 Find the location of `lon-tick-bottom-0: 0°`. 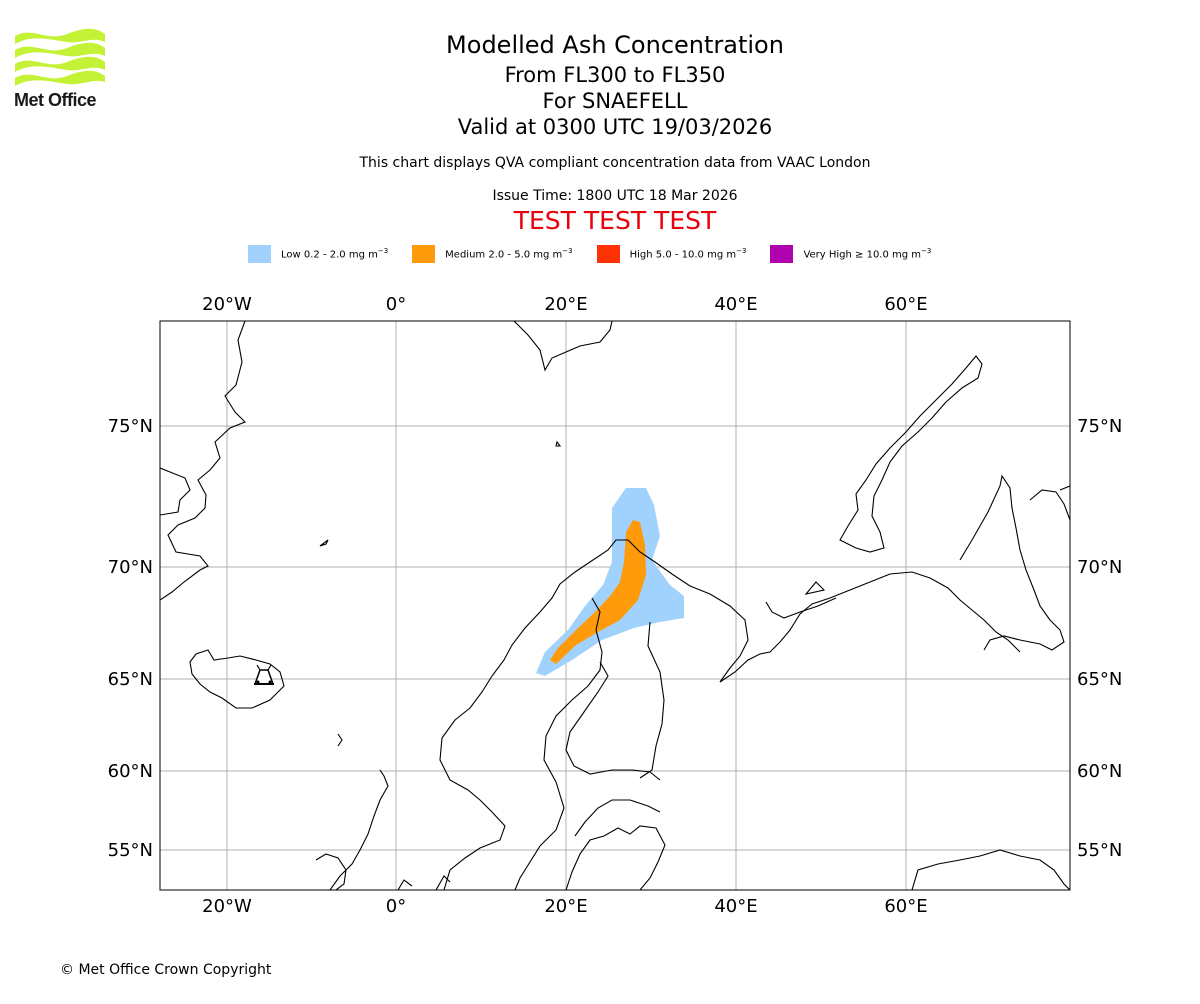

lon-tick-bottom-0: 0° is located at coordinates (396, 906).